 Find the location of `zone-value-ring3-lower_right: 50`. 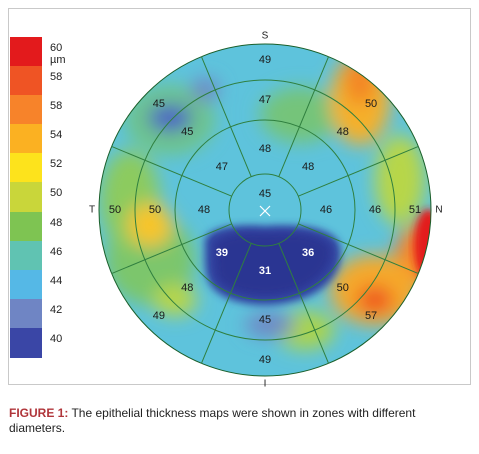

zone-value-ring3-lower_right: 50 is located at coordinates (343, 288).